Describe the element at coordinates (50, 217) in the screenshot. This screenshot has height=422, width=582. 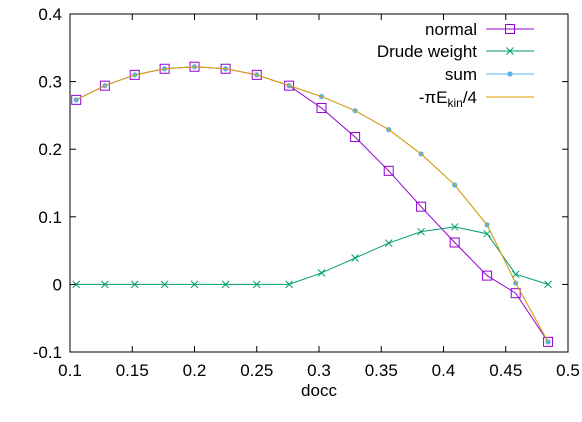
I see `y-tick-label: 0.1` at that location.